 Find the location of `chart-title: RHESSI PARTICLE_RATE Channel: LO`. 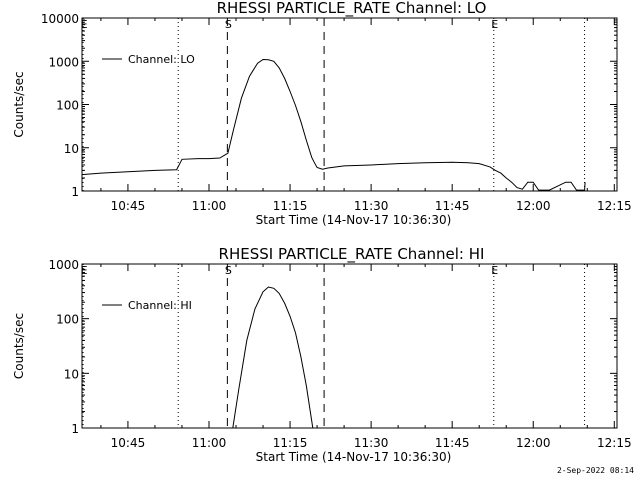

chart-title: RHESSI PARTICLE_RATE Channel: LO is located at coordinates (352, 9).